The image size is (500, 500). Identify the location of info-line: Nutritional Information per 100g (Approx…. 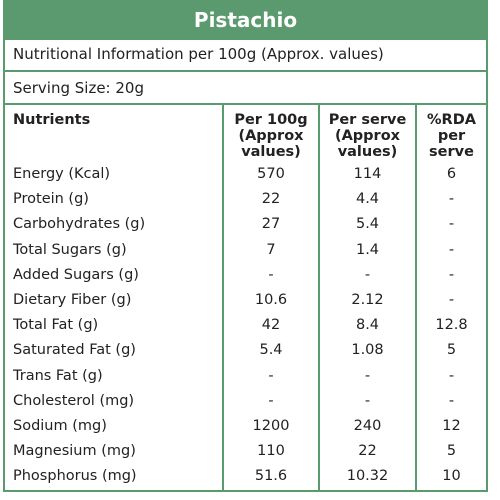
(245, 56).